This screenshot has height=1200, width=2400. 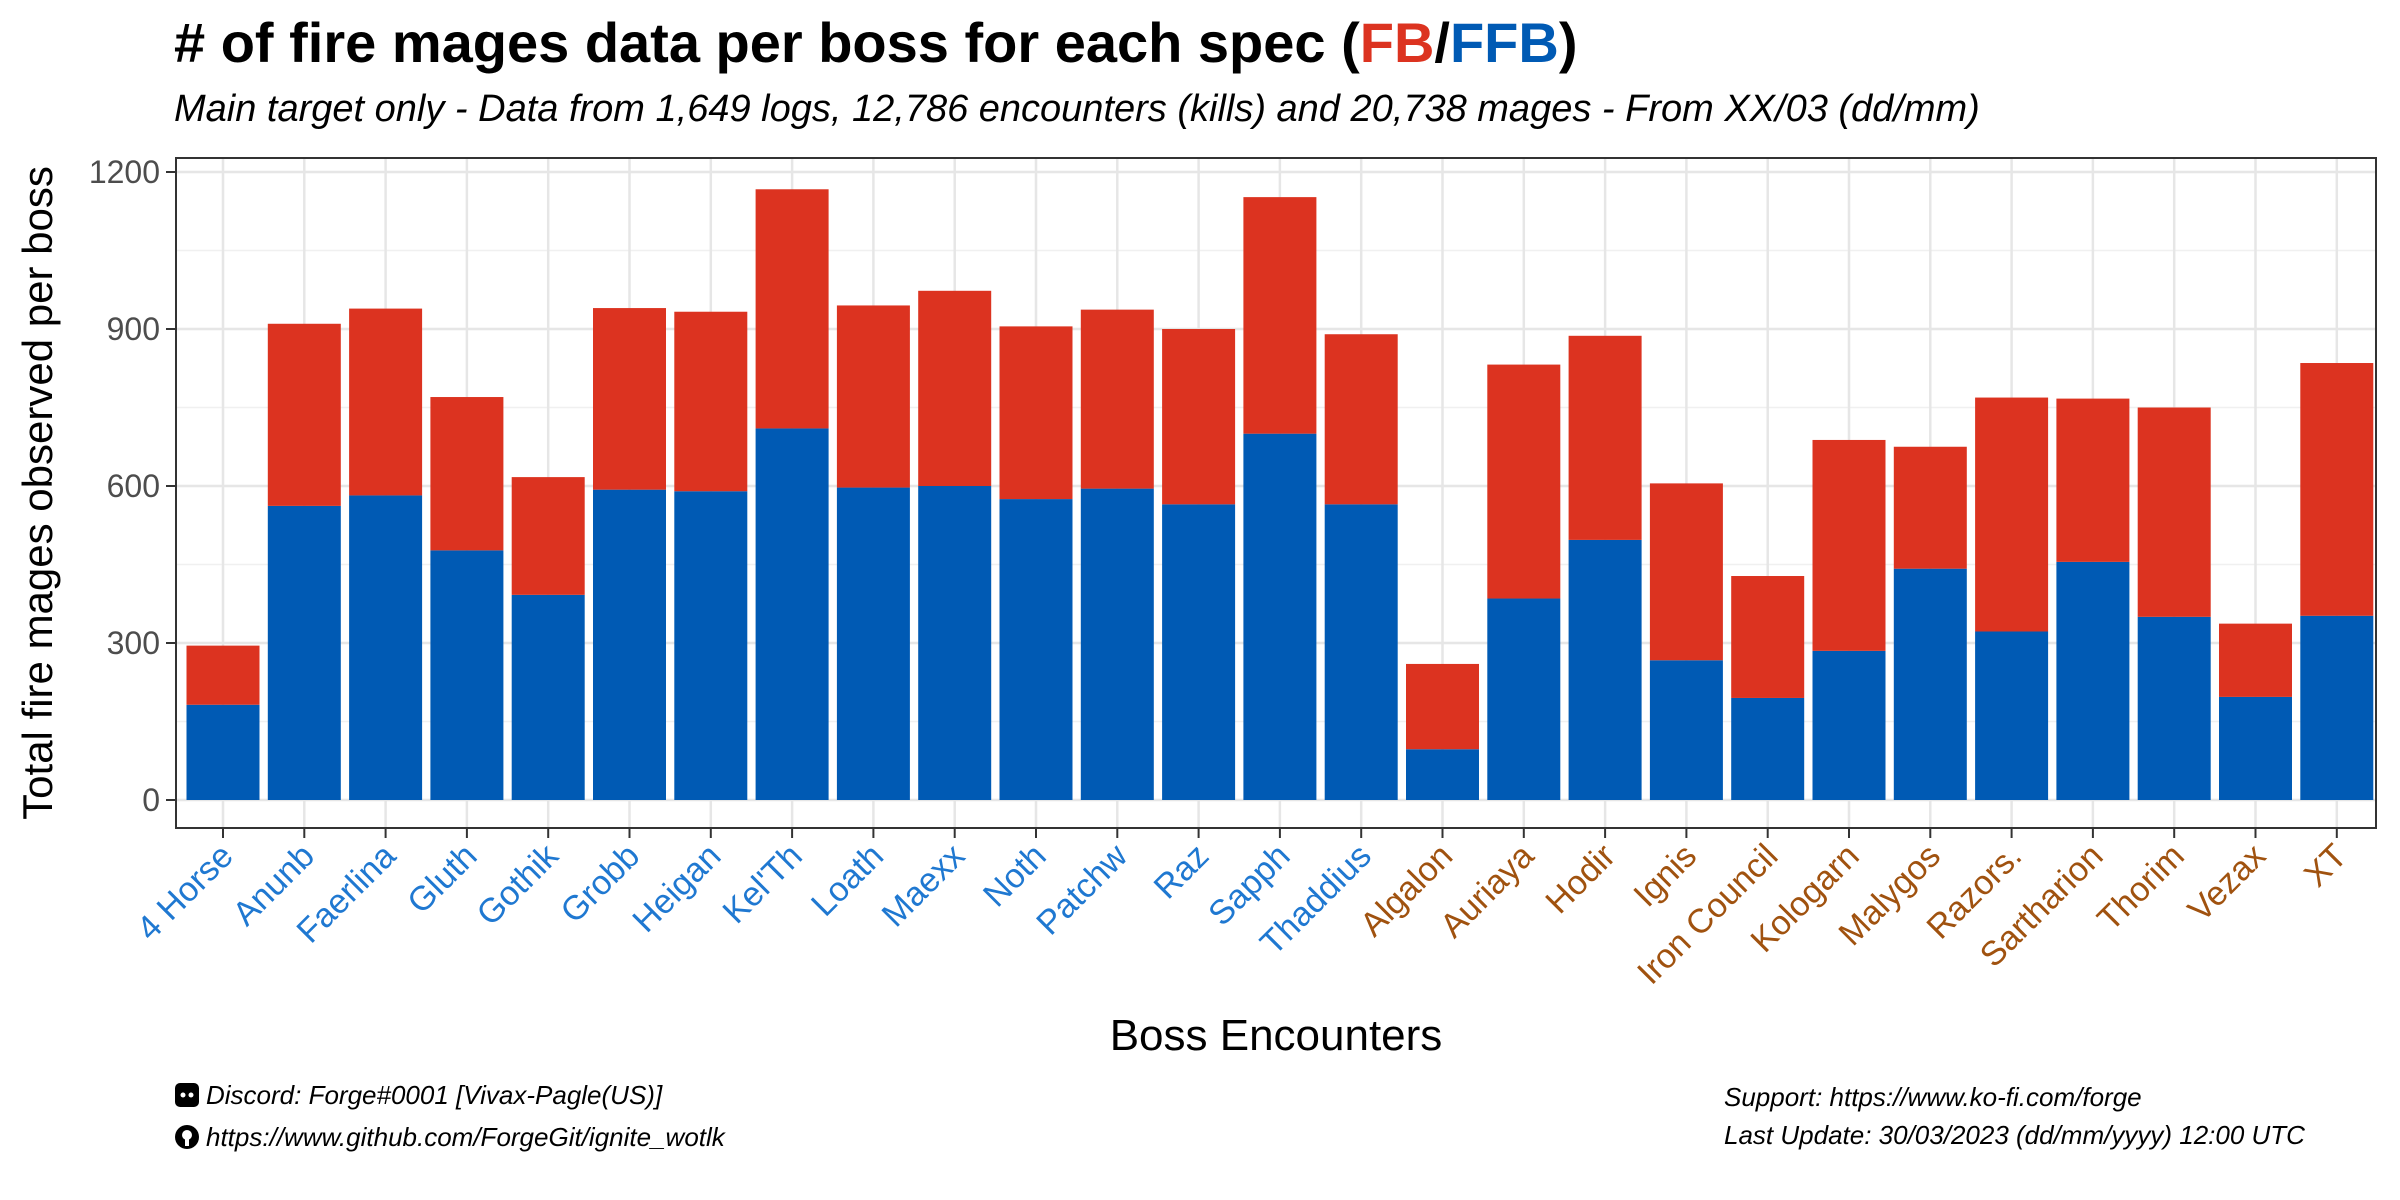 I want to click on y-axis-label: Total fire mages observed per boss, so click(x=37, y=493).